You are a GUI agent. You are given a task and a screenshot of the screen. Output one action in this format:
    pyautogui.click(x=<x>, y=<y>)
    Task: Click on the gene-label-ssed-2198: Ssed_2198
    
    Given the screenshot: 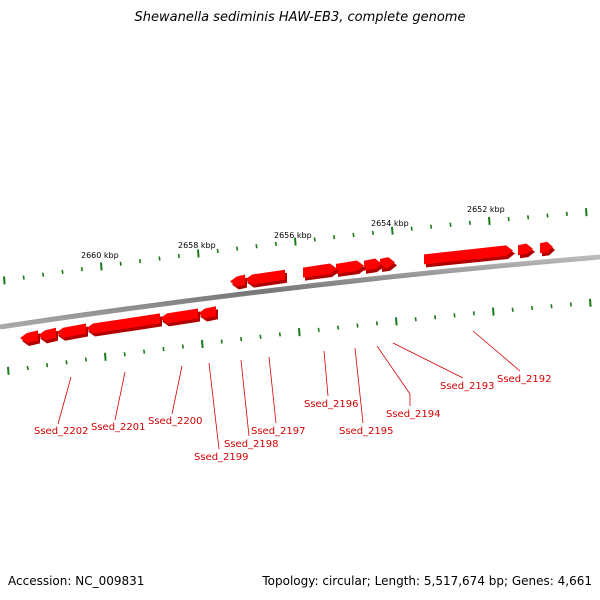 What is the action you would take?
    pyautogui.click(x=251, y=444)
    